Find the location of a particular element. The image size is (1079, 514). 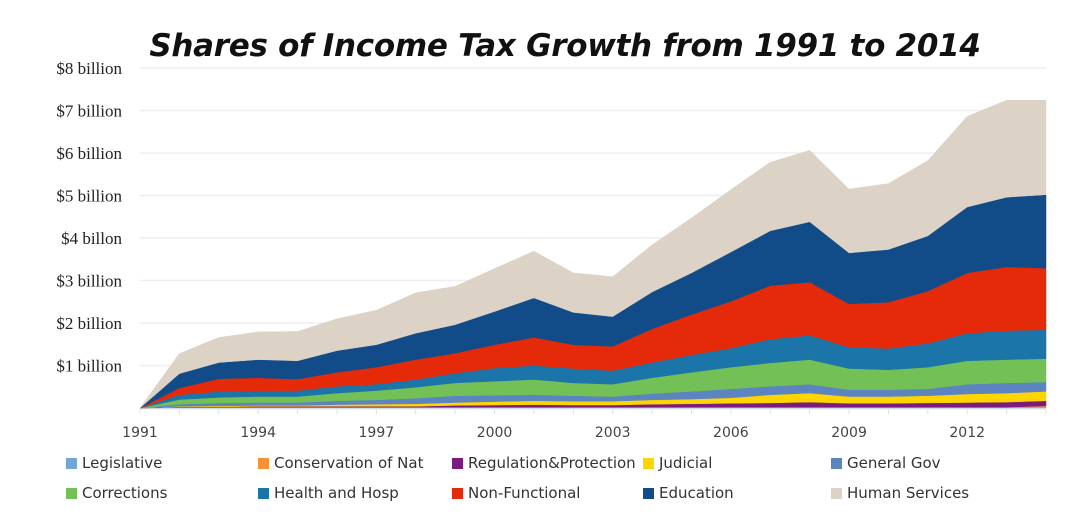

legend-item: Legislative is located at coordinates (114, 463).